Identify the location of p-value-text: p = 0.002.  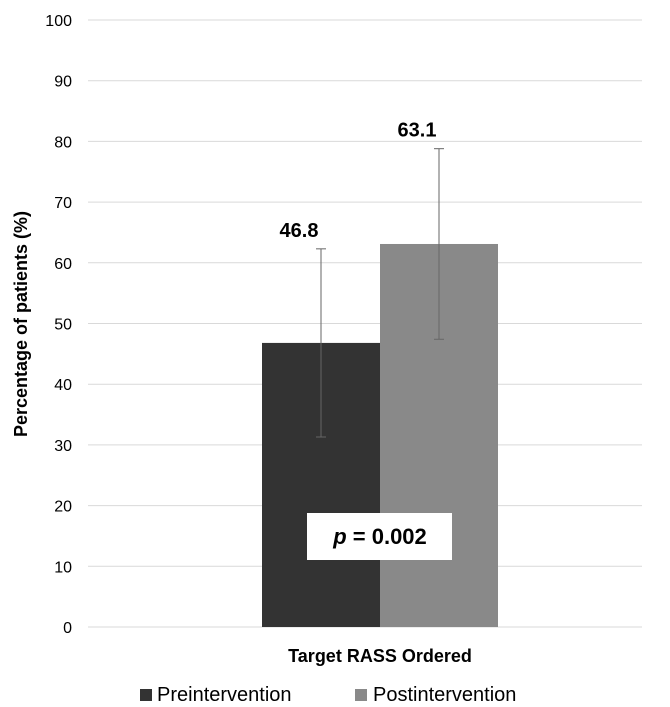
(379, 536).